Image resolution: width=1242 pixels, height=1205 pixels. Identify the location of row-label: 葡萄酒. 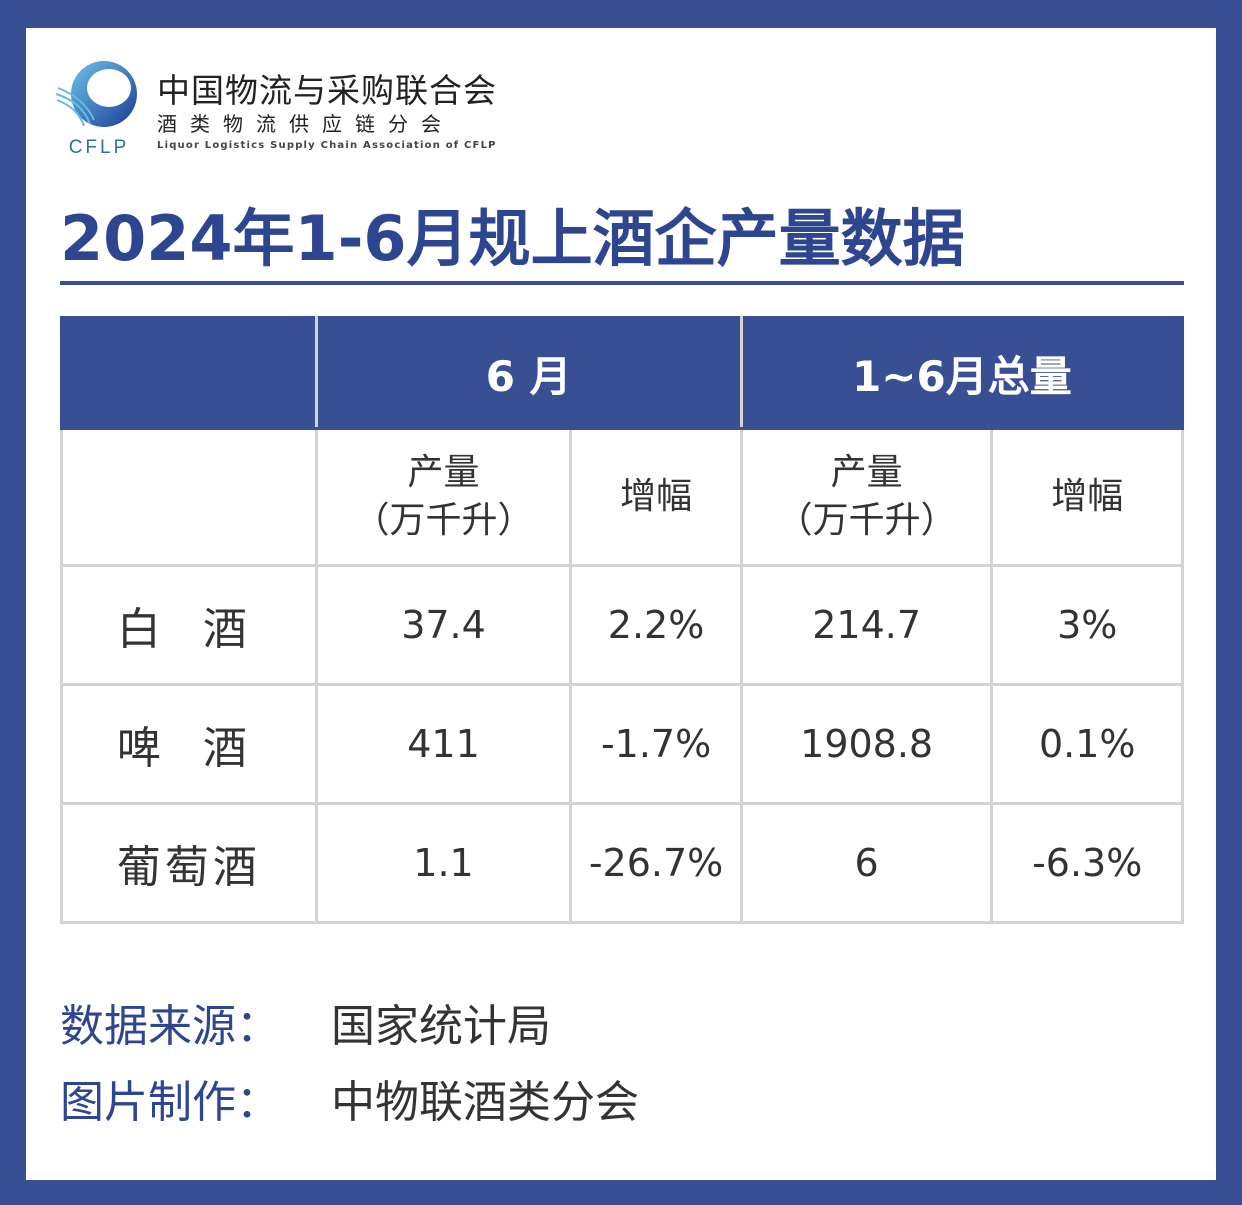
(189, 863).